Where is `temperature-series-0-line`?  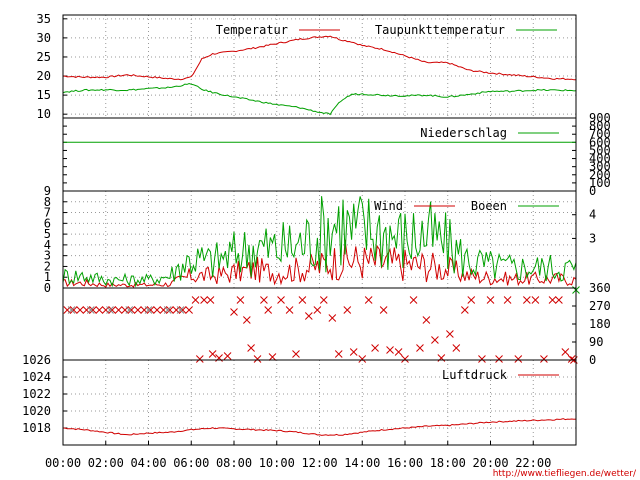
temperature-series-0-line is located at coordinates (320, 58).